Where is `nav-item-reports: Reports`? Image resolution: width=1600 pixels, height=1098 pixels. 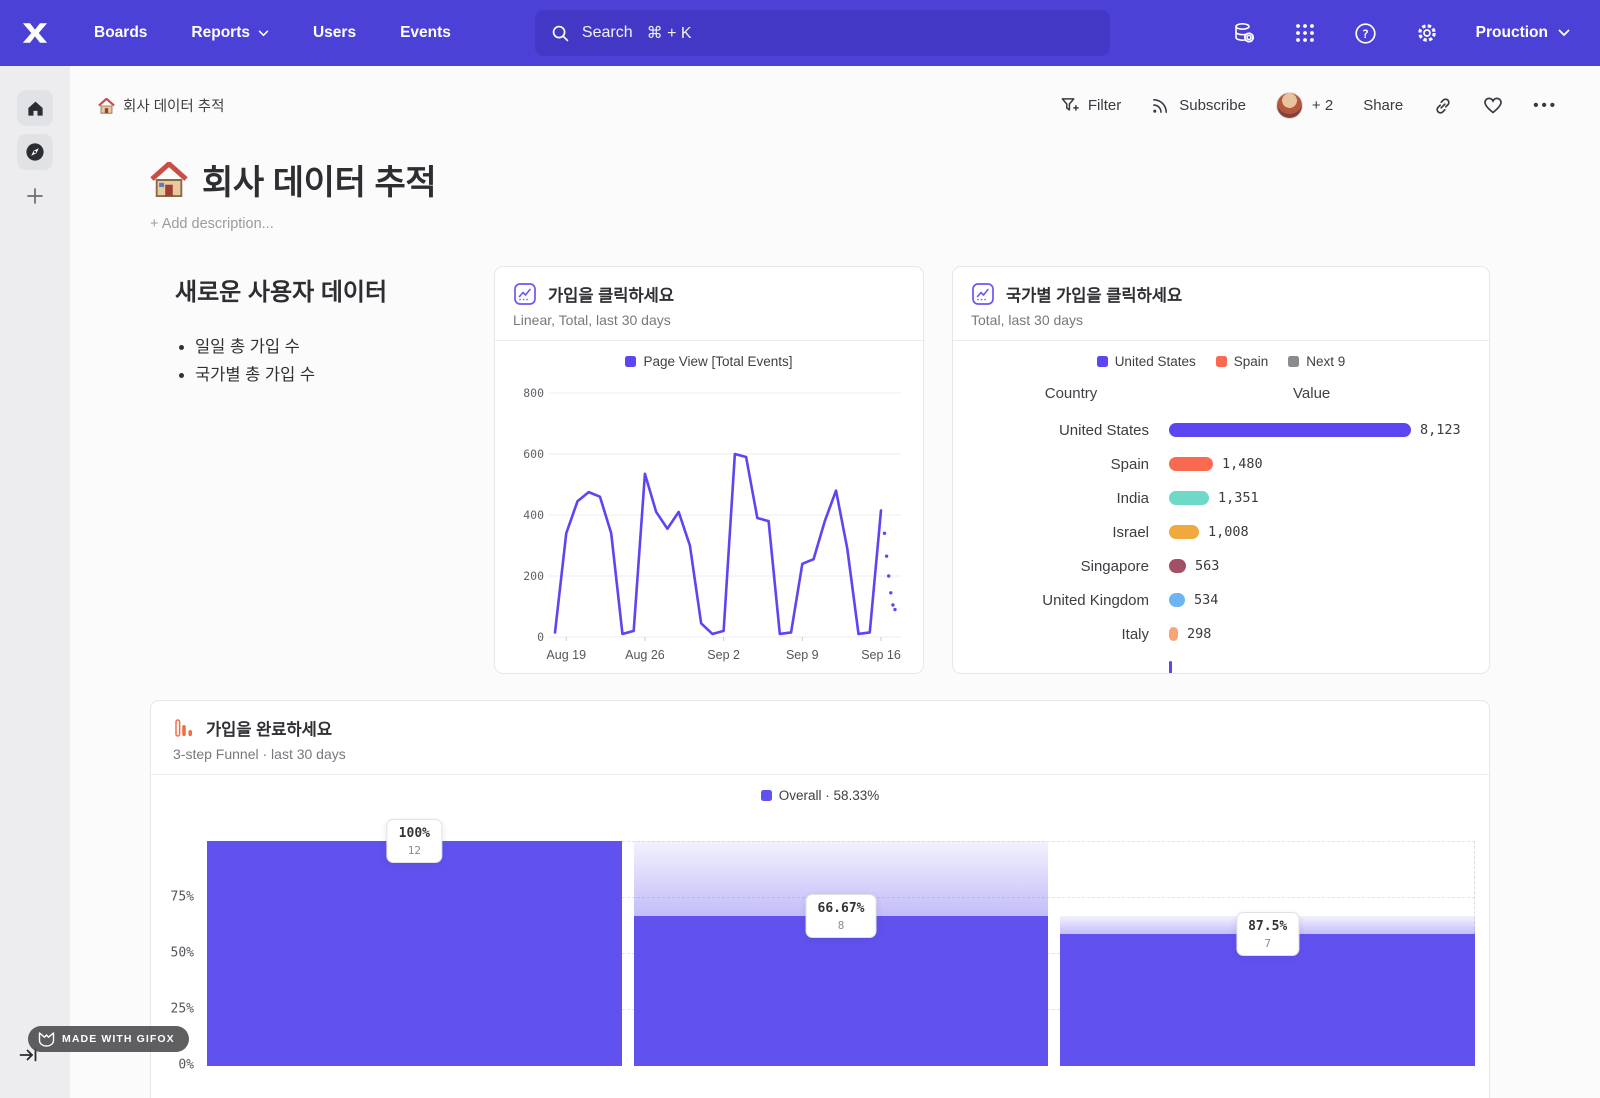 nav-item-reports: Reports is located at coordinates (230, 33).